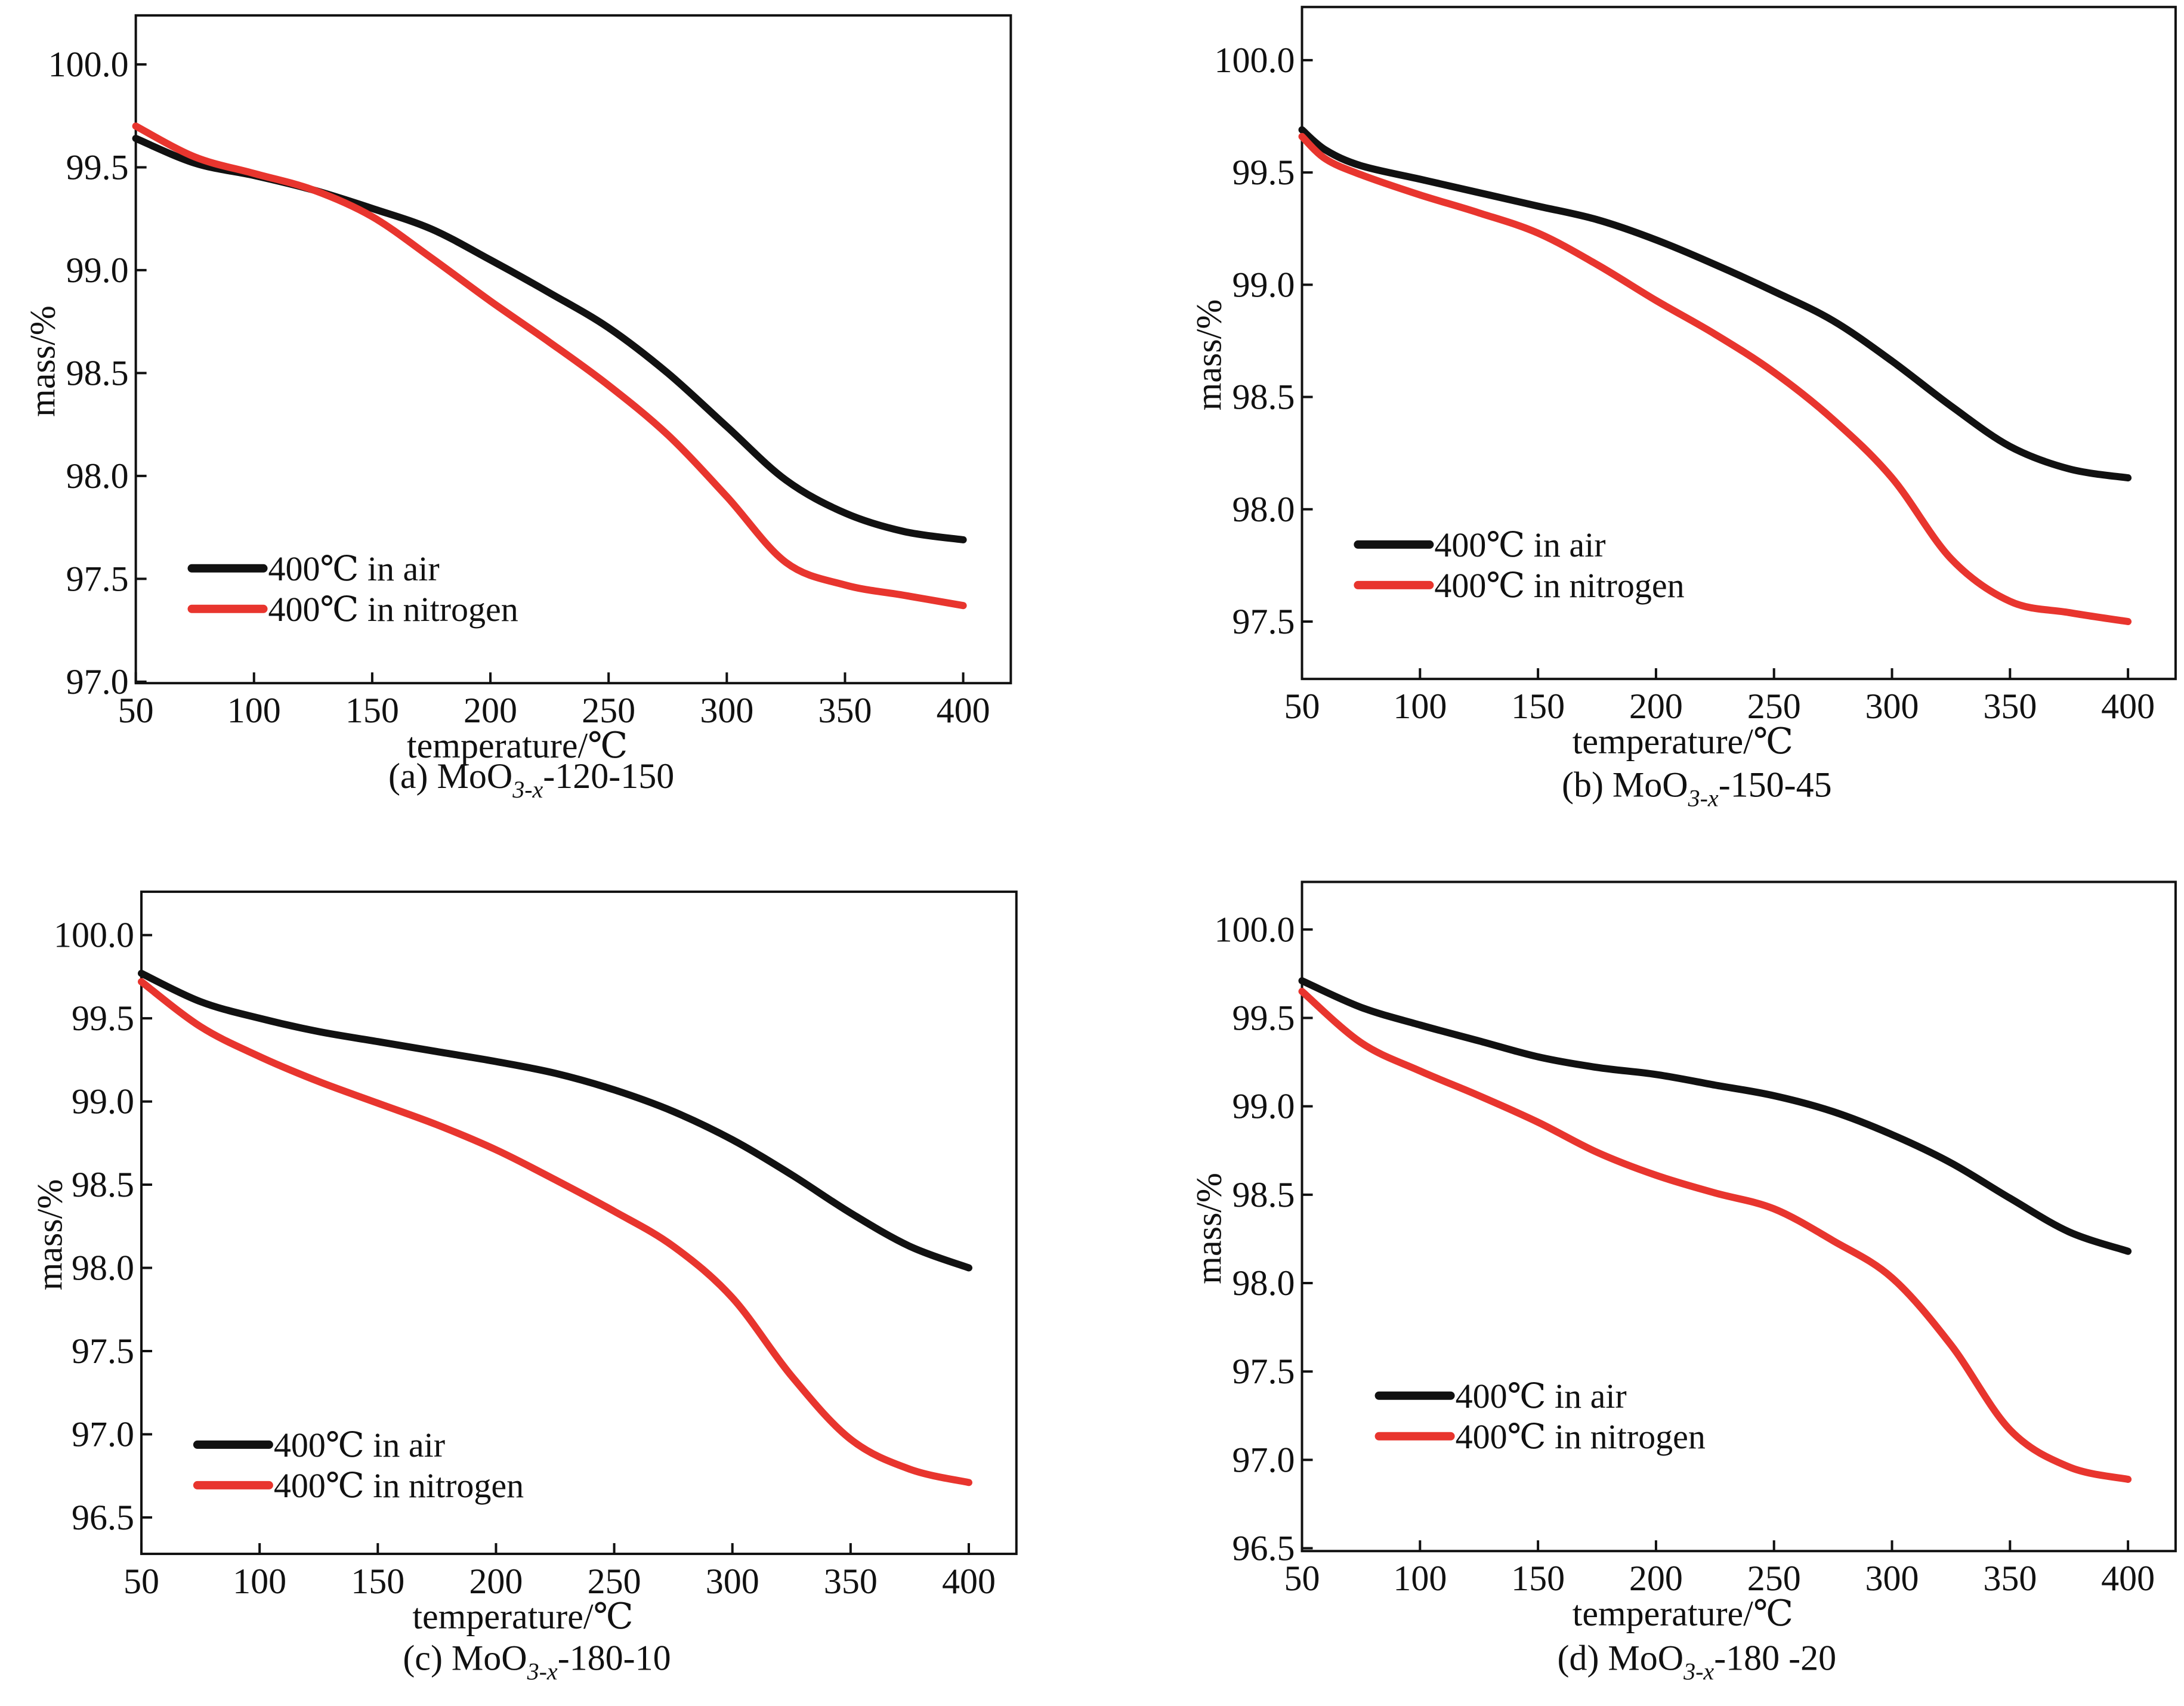 The width and height of the screenshot is (2184, 1706). What do you see at coordinates (1697, 788) in the screenshot?
I see `panel-caption: (b) MoO3-x-150-45` at bounding box center [1697, 788].